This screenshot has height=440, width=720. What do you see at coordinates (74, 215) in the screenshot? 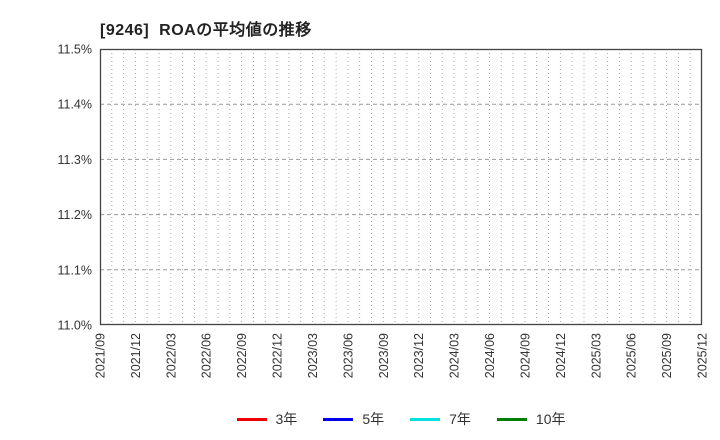
I see `y-axis-tick-label: 11.2%` at bounding box center [74, 215].